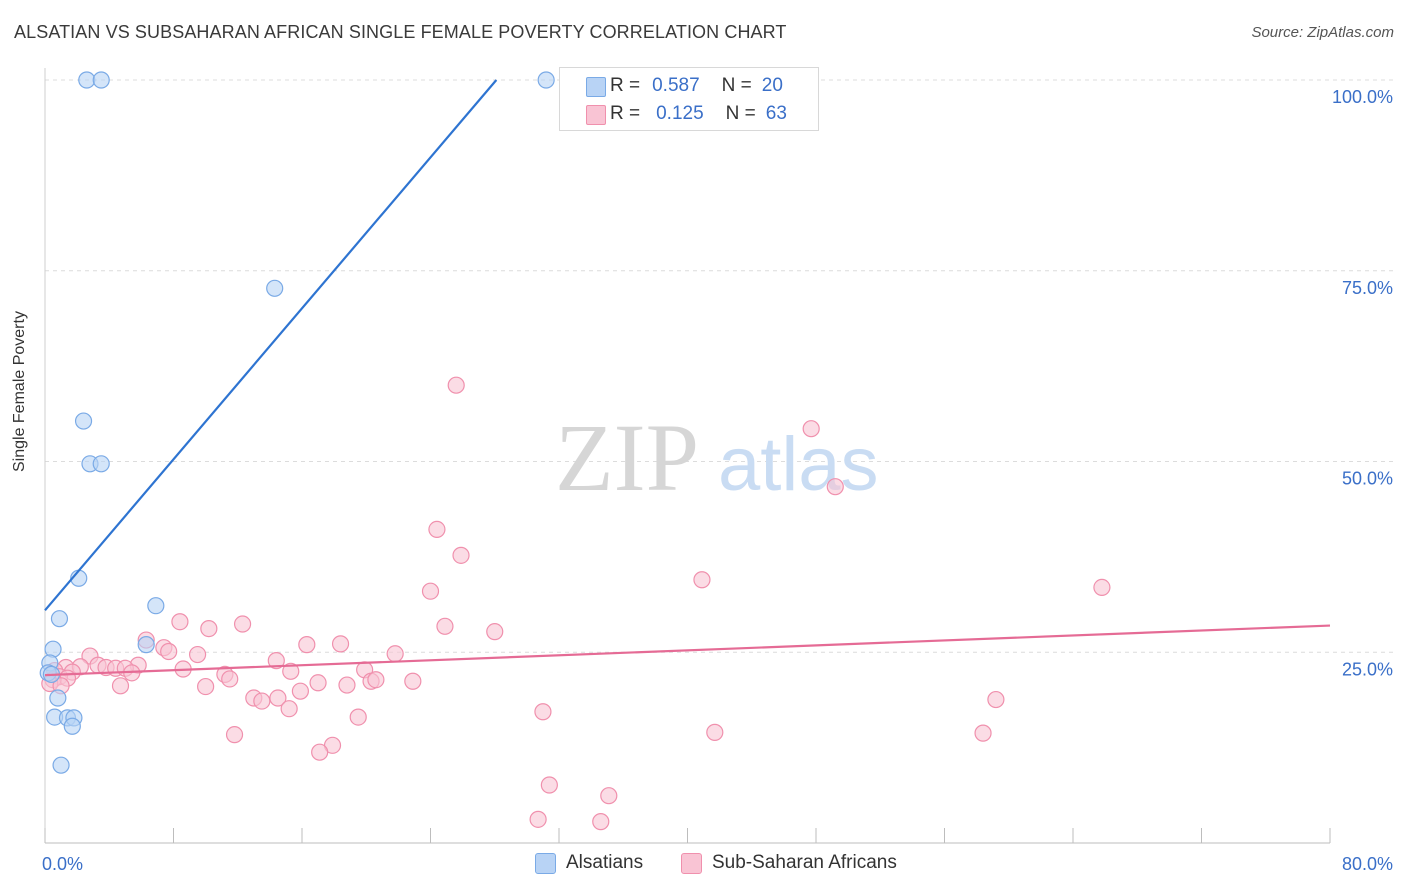  Describe the element at coordinates (1367, 288) in the screenshot. I see `y-tick-label: 75.0%` at that location.